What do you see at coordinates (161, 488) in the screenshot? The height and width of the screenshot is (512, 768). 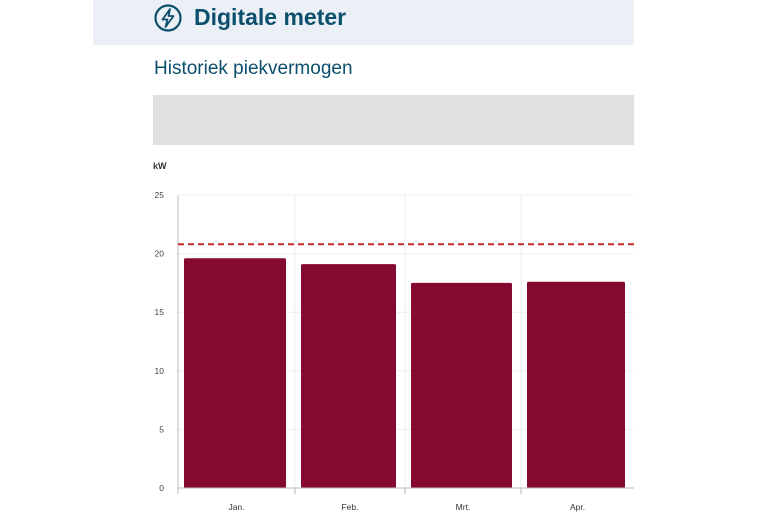 I see `y-tick-label: 0` at bounding box center [161, 488].